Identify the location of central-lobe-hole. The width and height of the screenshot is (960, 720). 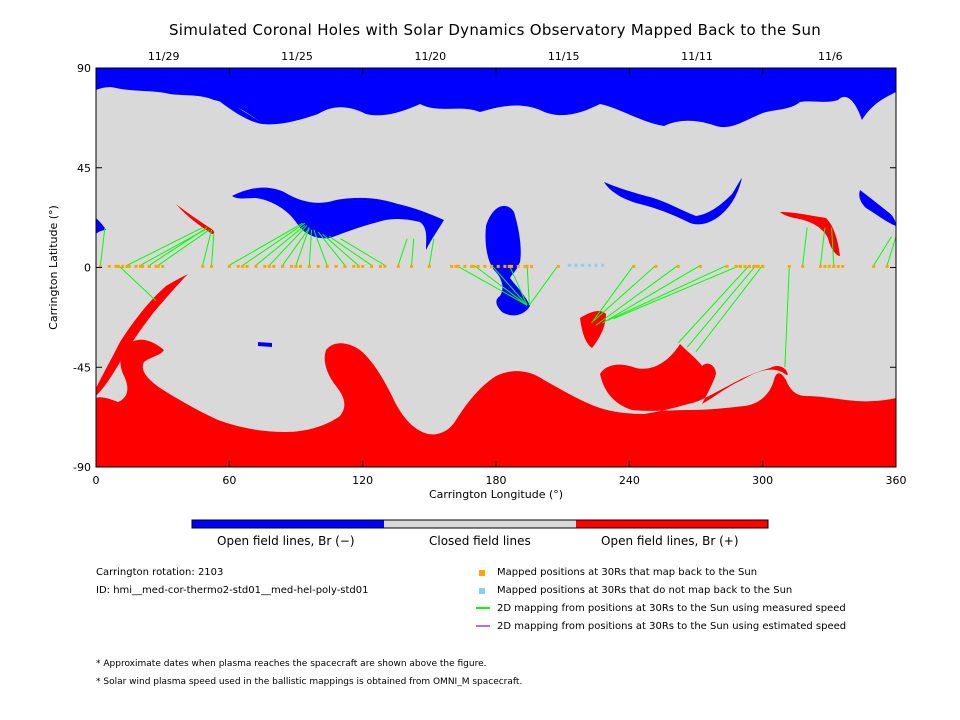
(507, 260).